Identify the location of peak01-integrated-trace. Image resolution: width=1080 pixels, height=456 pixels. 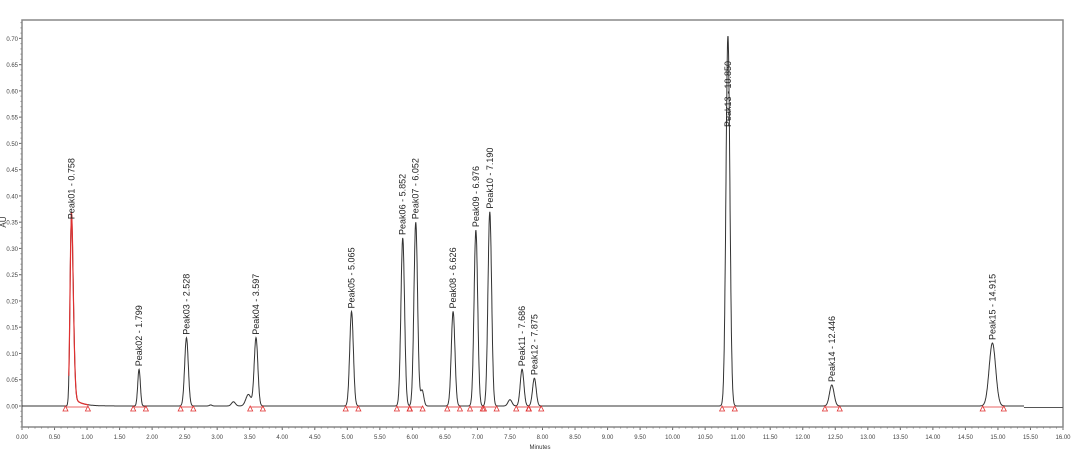
(78, 308).